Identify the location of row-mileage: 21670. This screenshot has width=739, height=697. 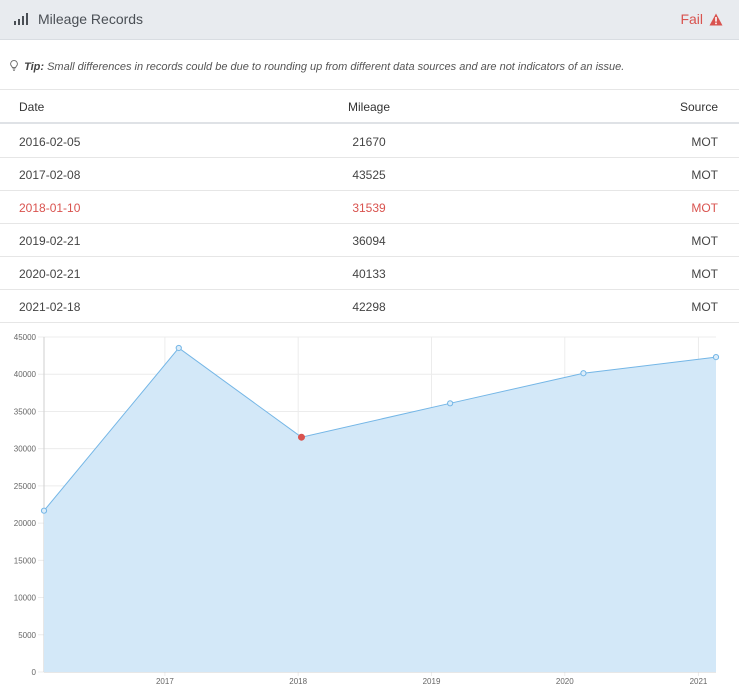
(369, 142).